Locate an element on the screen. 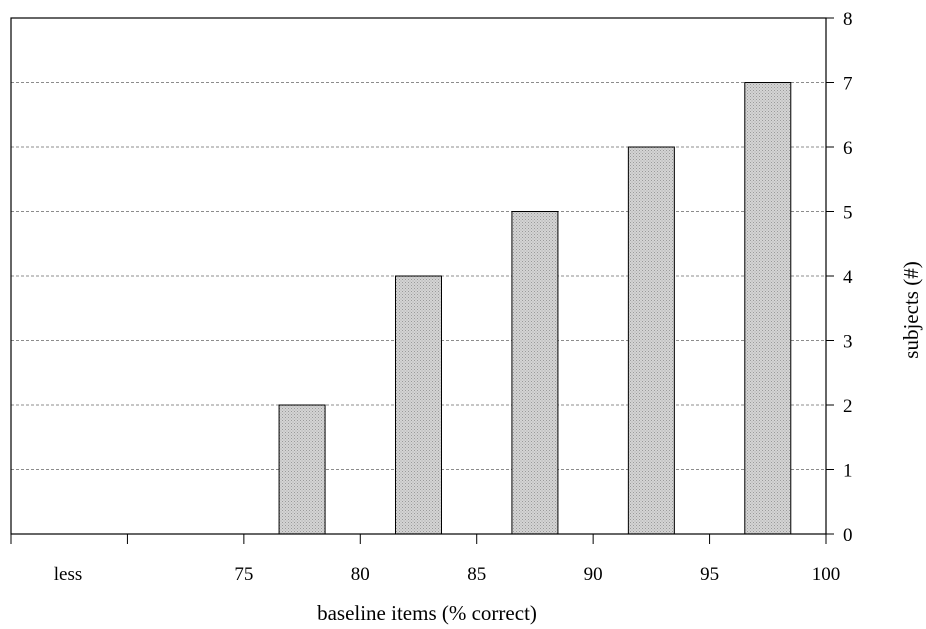 This screenshot has height=629, width=926. y-tick-label: 3 is located at coordinates (848, 342).